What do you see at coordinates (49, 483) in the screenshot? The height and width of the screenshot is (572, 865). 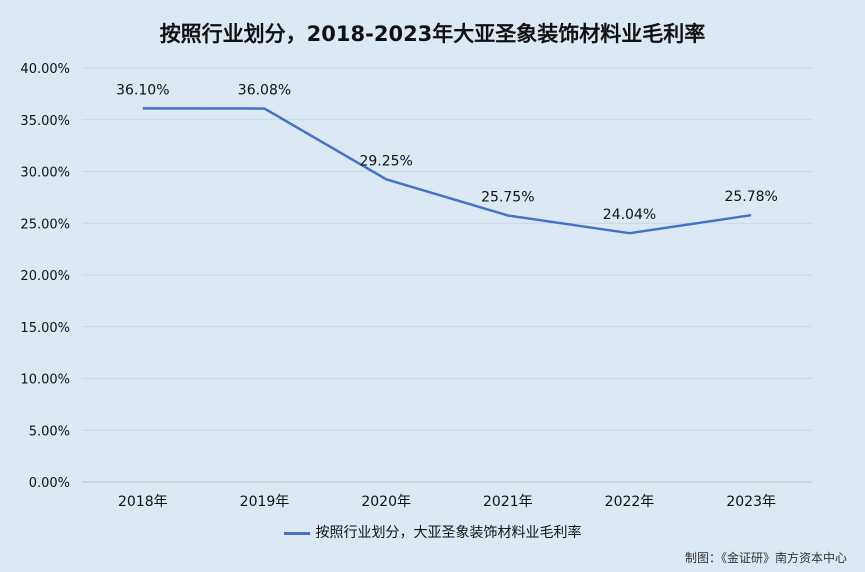 I see `y-tick-label: 0.00%` at bounding box center [49, 483].